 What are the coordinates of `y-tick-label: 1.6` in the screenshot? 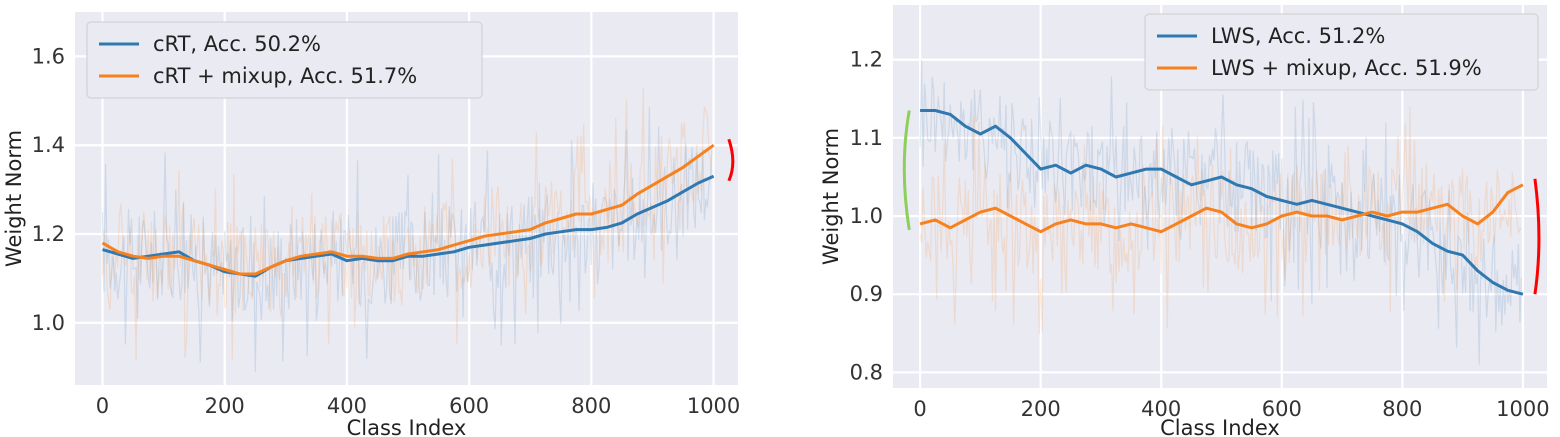 It's located at (48, 56).